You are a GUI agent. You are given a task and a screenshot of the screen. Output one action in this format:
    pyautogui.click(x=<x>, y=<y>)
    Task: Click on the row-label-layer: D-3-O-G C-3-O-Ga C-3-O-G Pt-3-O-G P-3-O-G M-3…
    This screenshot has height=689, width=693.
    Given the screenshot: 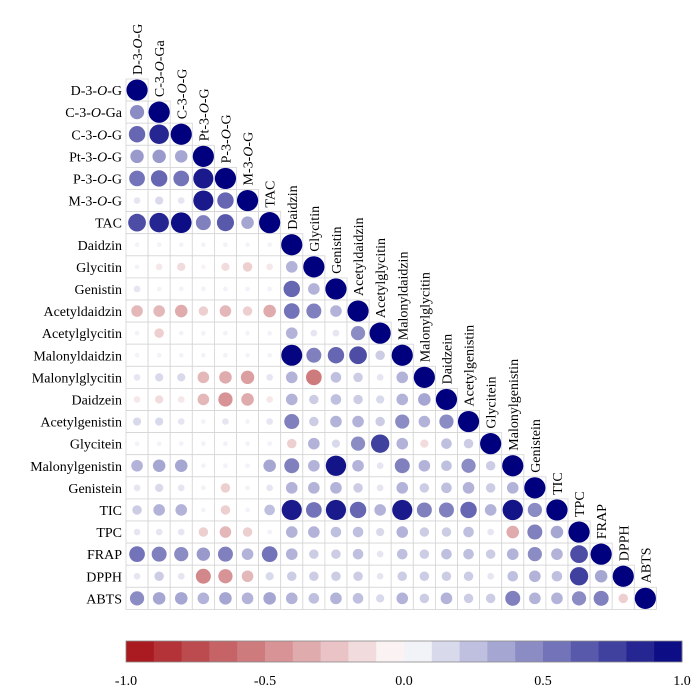 What is the action you would take?
    pyautogui.click(x=76, y=345)
    